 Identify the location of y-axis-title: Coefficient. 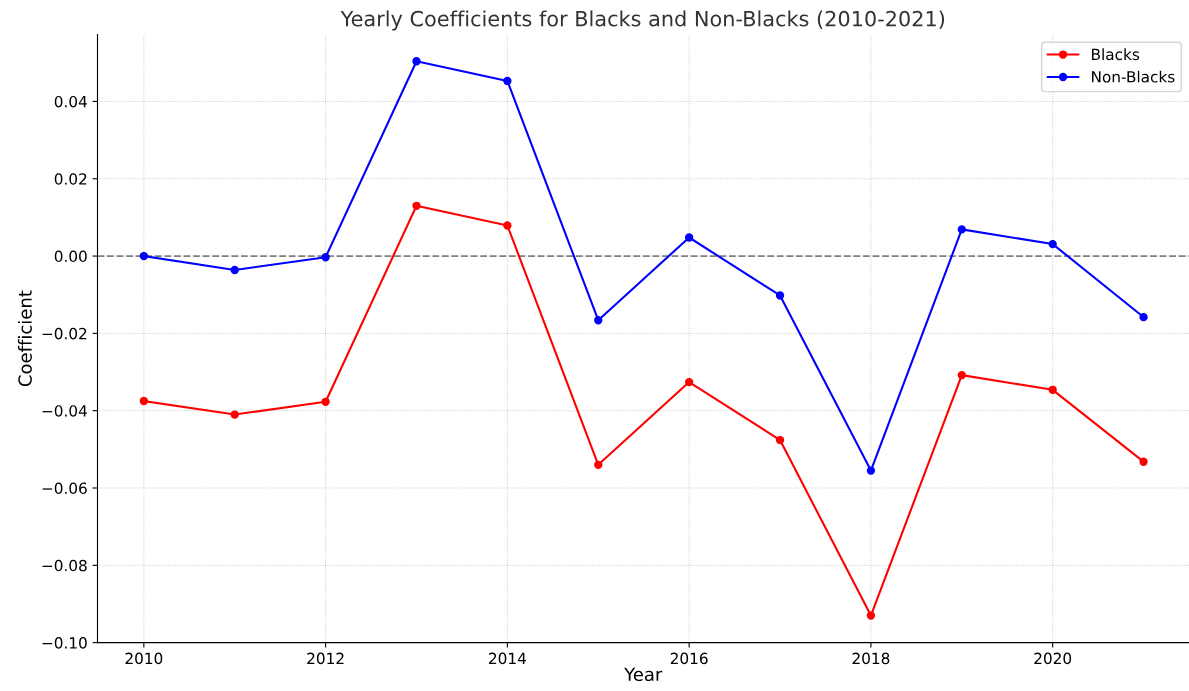
(24, 338).